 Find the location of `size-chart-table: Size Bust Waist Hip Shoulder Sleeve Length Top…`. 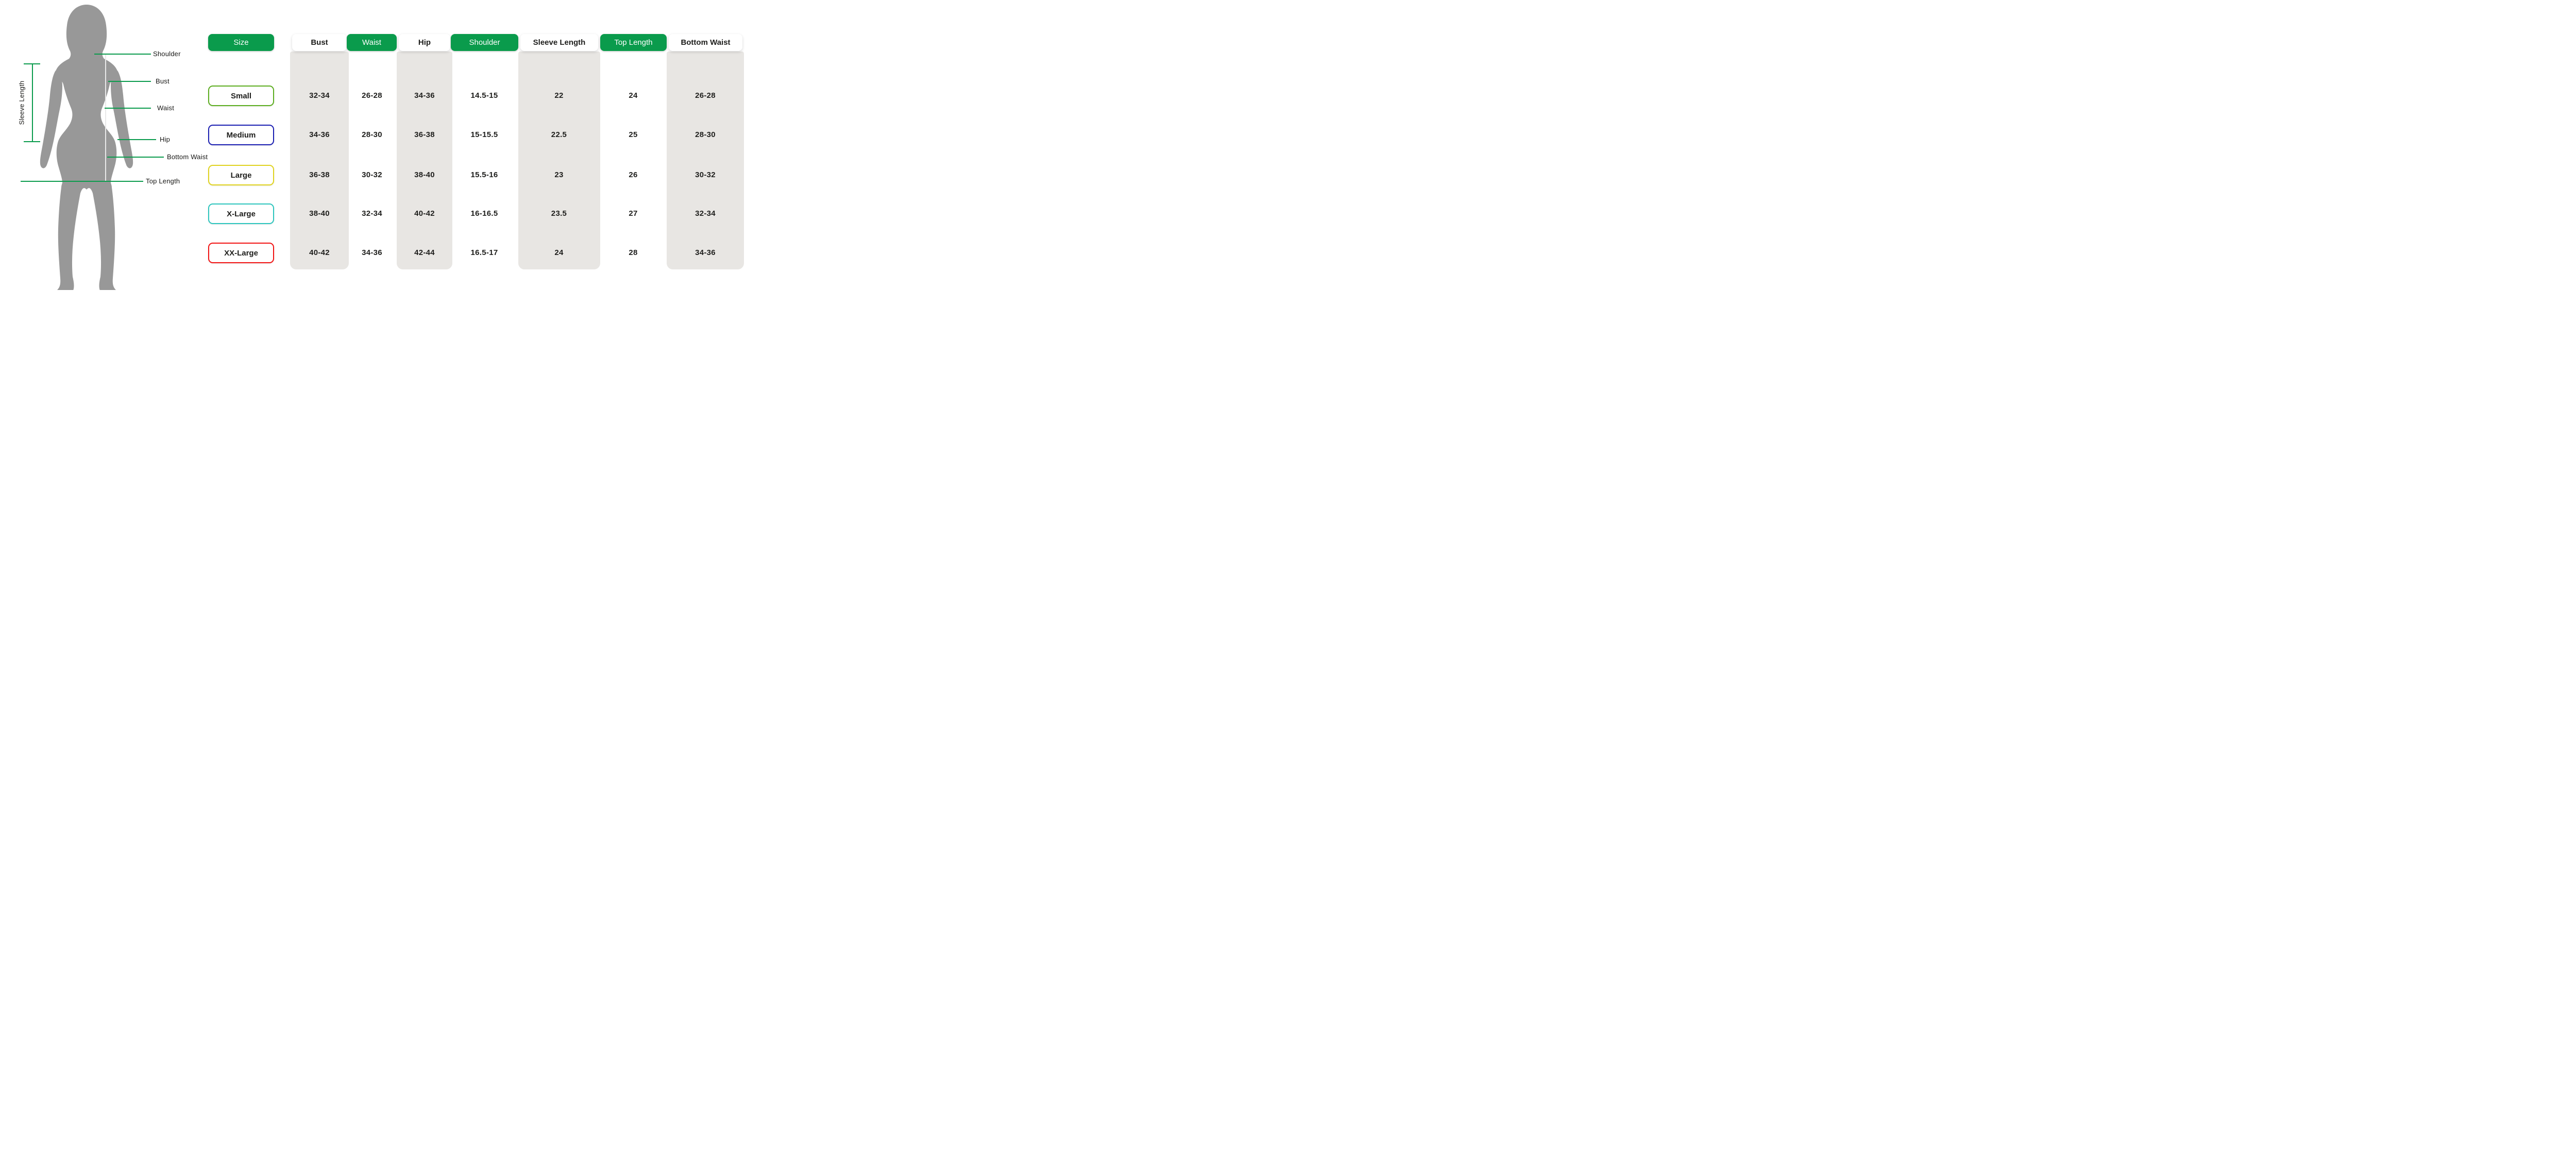

size-chart-table: Size Bust Waist Hip Shoulder Sleeve Length Top… is located at coordinates (481, 154).